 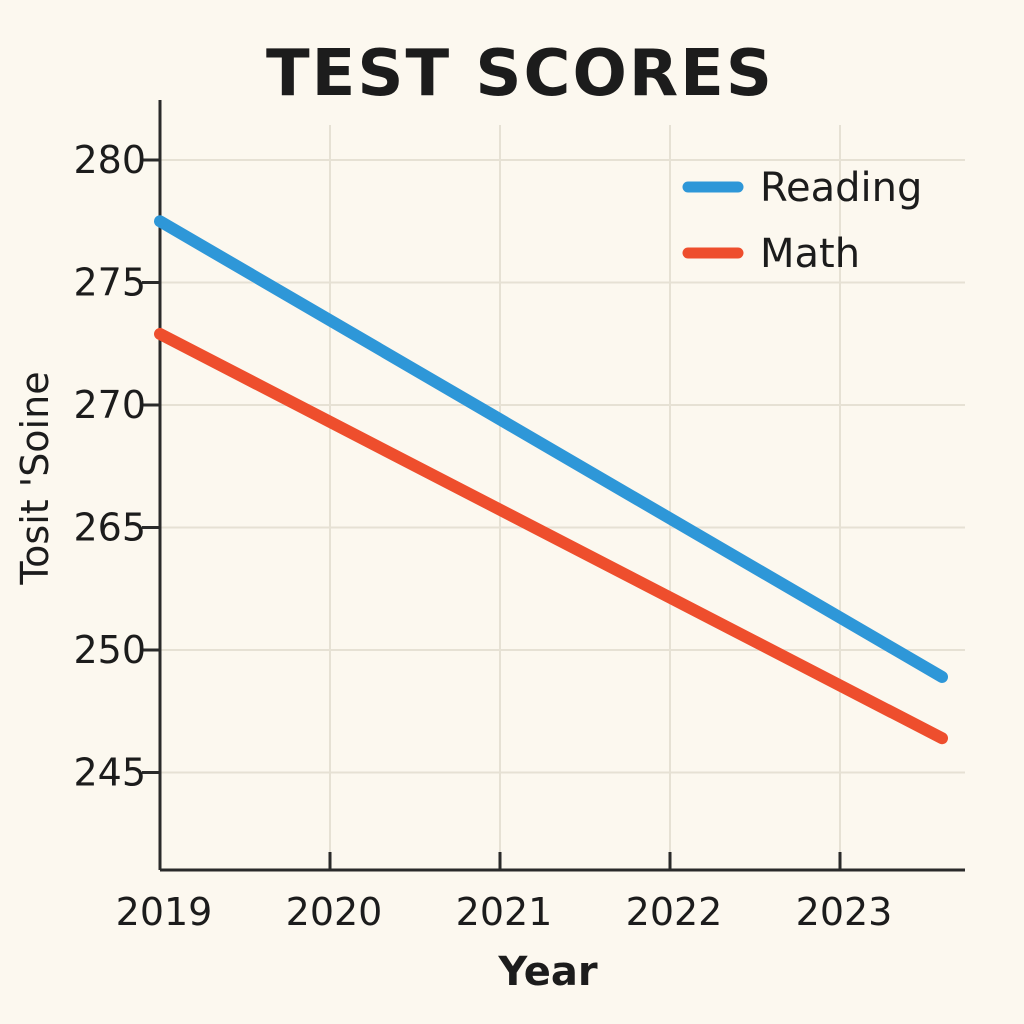 I want to click on x-tick-label: 2022, so click(x=674, y=912).